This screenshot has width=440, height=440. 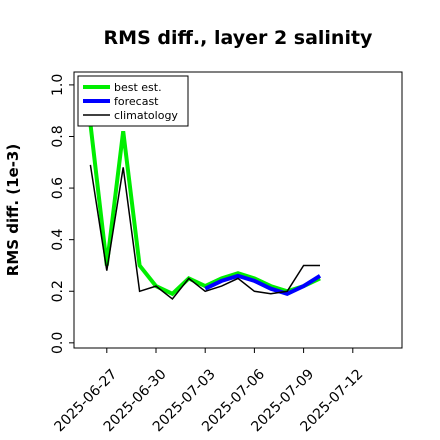 What do you see at coordinates (263, 284) in the screenshot?
I see `series-line-forecast` at bounding box center [263, 284].